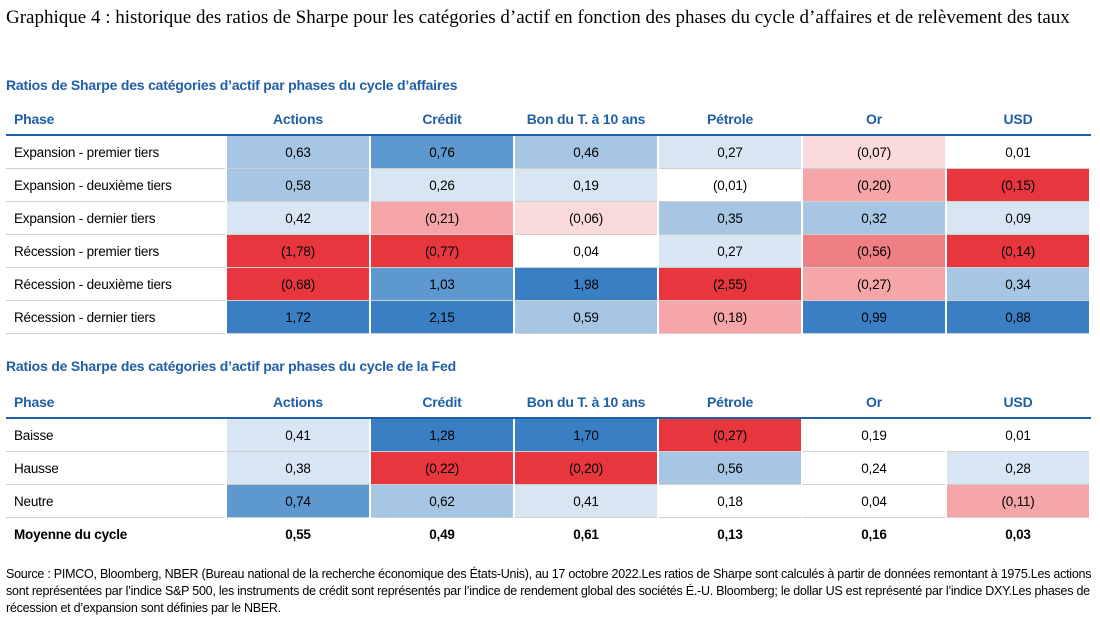  Describe the element at coordinates (442, 533) in the screenshot. I see `average-value-cell: 0,49` at that location.